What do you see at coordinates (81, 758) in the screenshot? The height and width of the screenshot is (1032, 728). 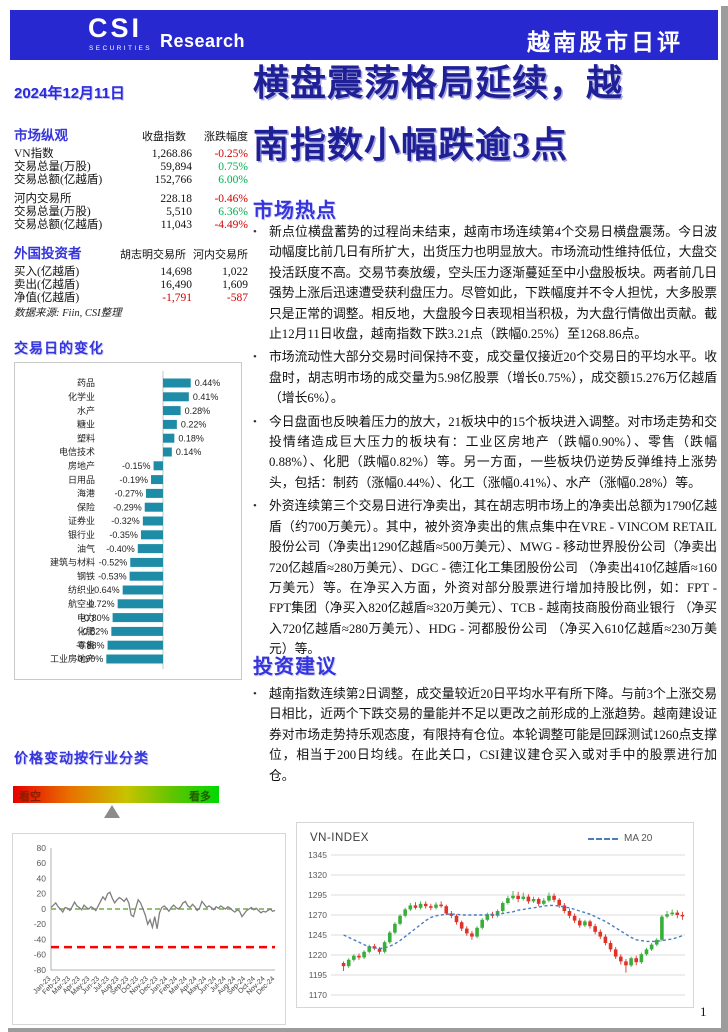 I see `section-price-by-sector: 价格变动按行业分类` at bounding box center [81, 758].